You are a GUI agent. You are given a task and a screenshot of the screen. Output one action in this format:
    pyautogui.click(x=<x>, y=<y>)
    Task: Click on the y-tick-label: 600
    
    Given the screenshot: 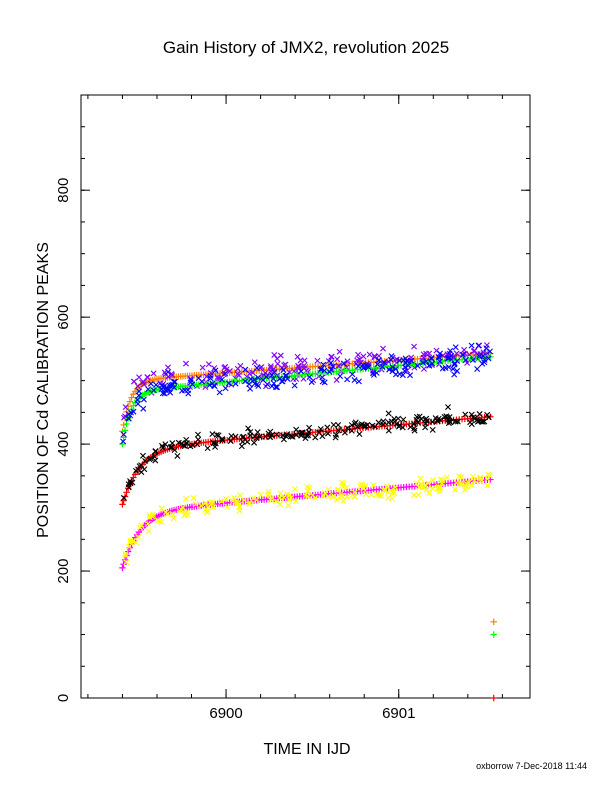 What is the action you would take?
    pyautogui.click(x=63, y=317)
    